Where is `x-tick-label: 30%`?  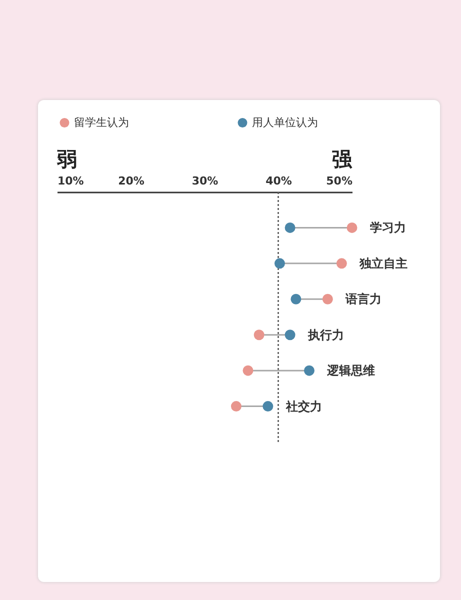
x-tick-label: 30% is located at coordinates (205, 181).